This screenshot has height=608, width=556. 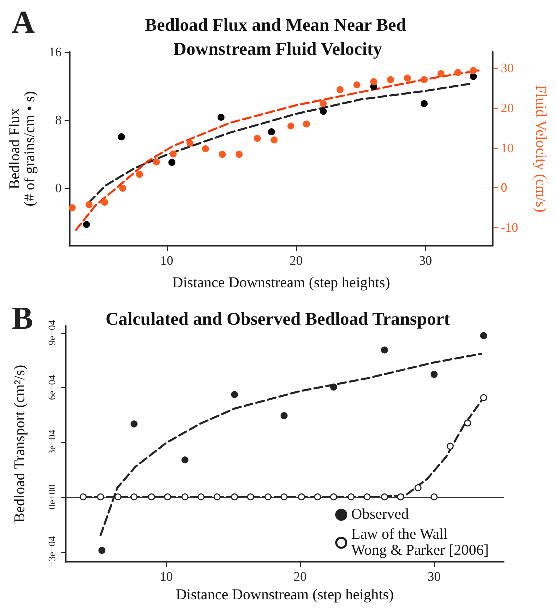 I want to click on y-tick-label: 0e+00, so click(x=53, y=497).